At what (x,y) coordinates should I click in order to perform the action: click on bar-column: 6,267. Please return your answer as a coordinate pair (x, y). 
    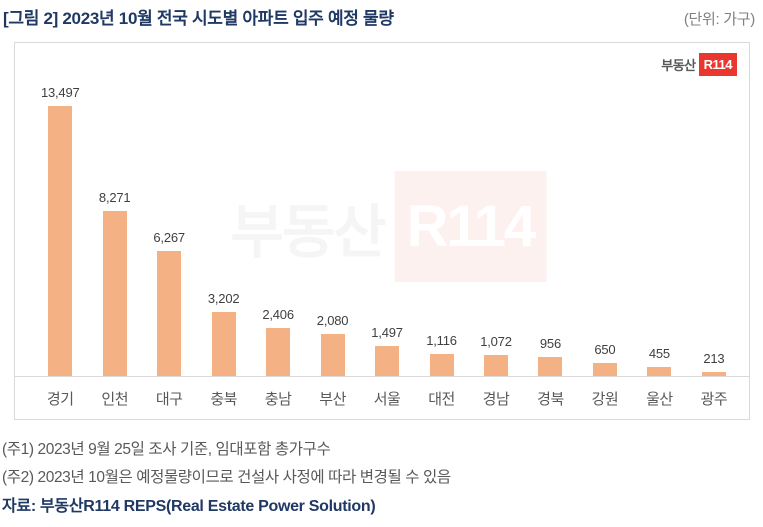
    Looking at the image, I should click on (169, 241).